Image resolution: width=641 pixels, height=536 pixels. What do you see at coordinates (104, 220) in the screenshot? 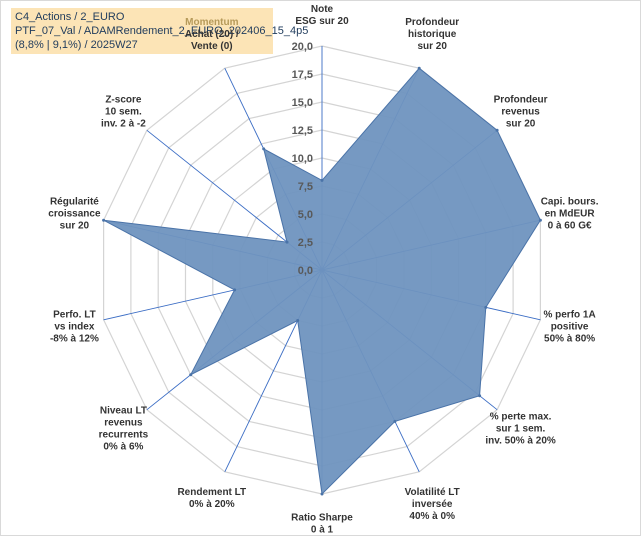
I see `data-point-regularite` at bounding box center [104, 220].